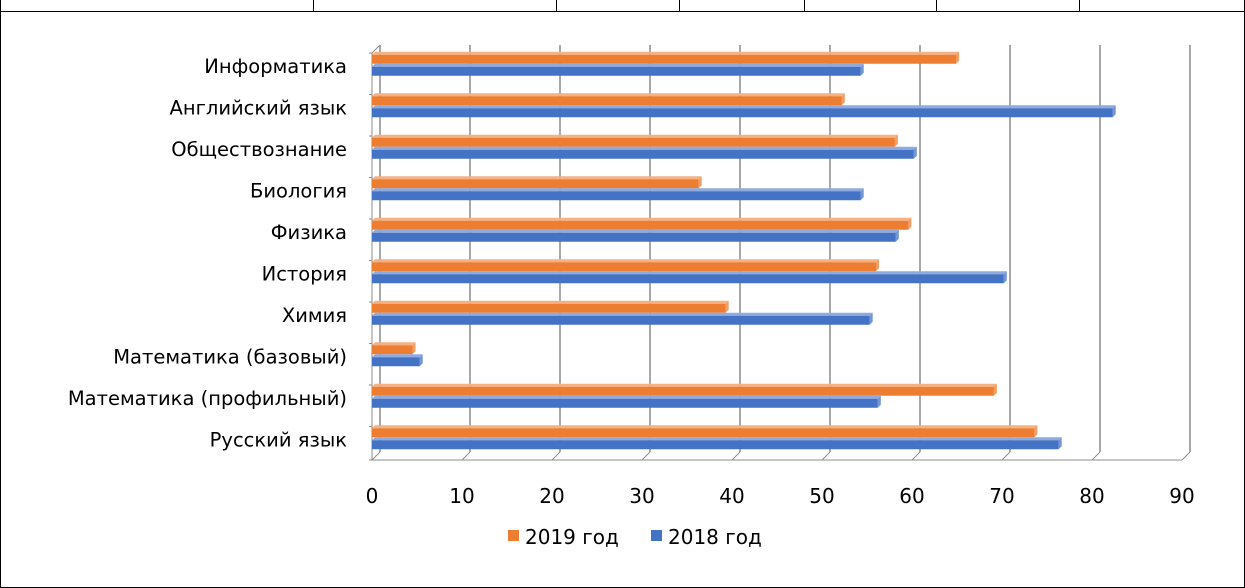  Describe the element at coordinates (551, 496) in the screenshot. I see `x-tick-label: 20` at that location.